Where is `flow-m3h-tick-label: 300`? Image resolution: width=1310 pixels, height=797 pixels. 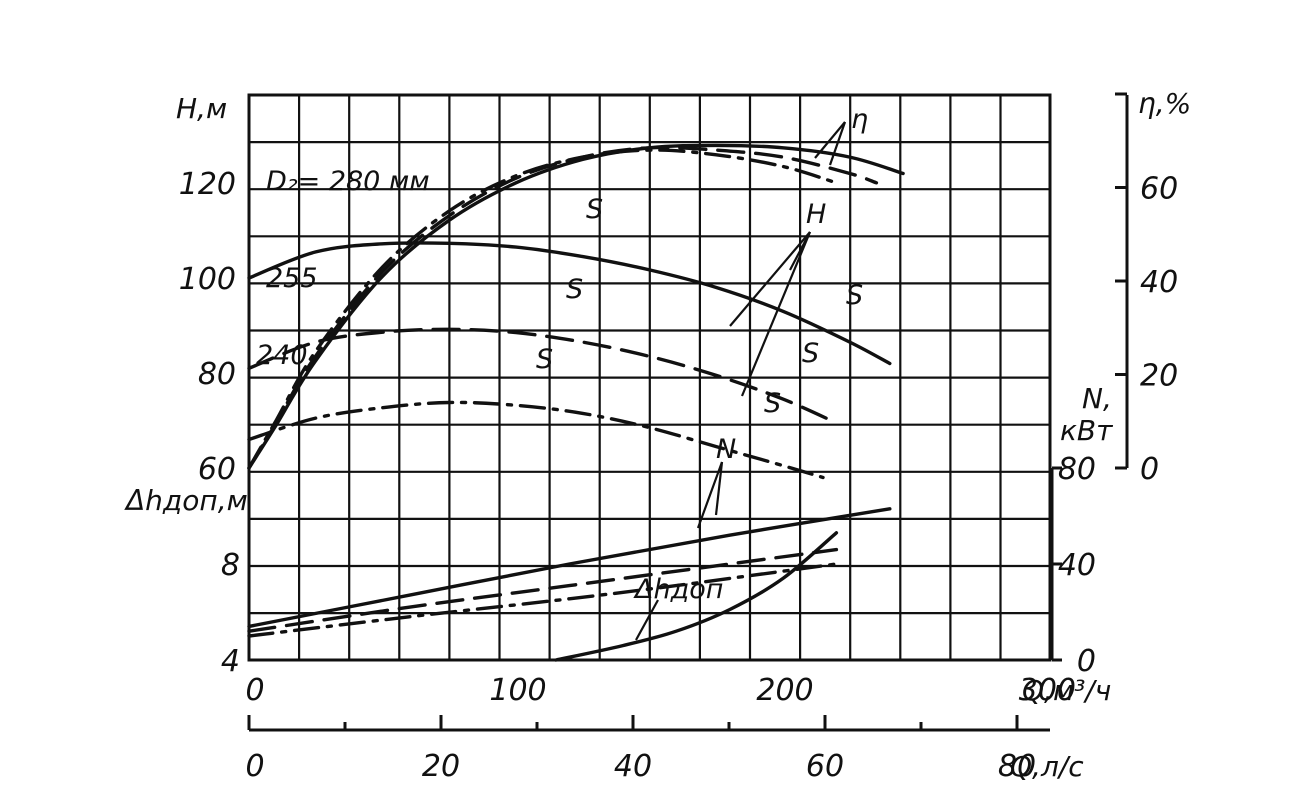
flow-m3h-tick-label: 300 is located at coordinates (1047, 690).